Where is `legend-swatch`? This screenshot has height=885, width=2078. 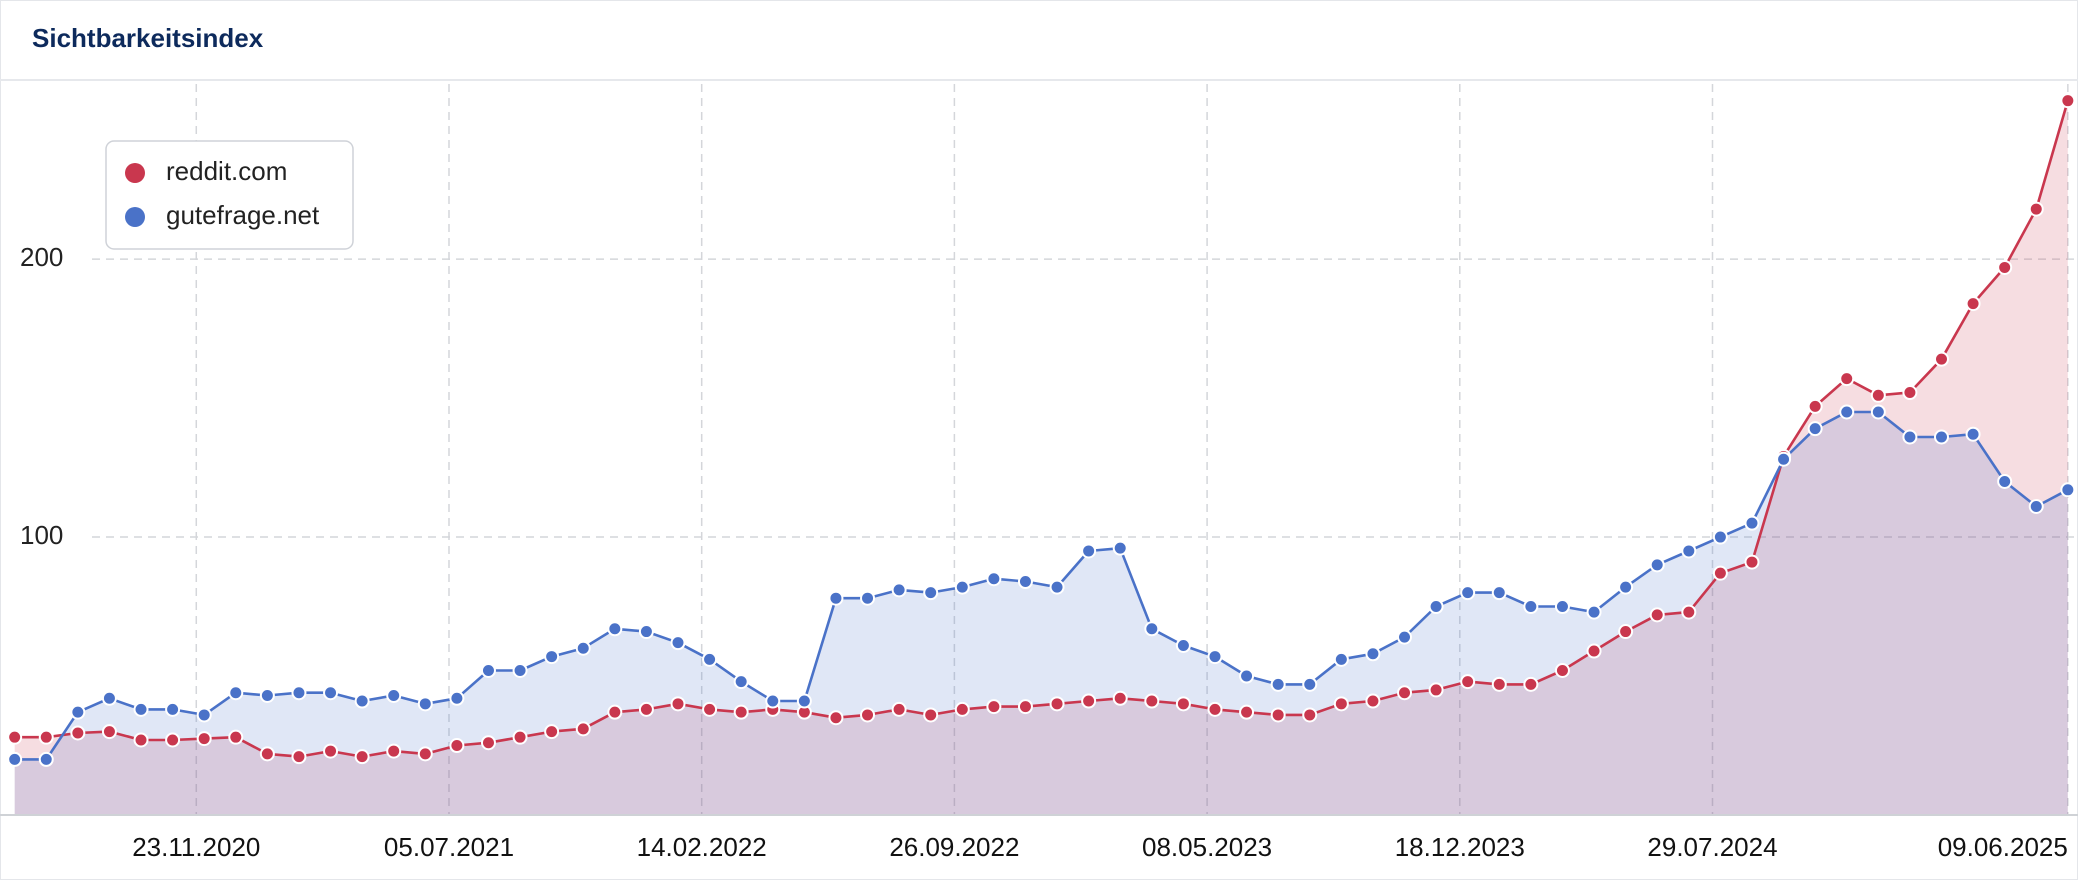
legend-swatch is located at coordinates (135, 217).